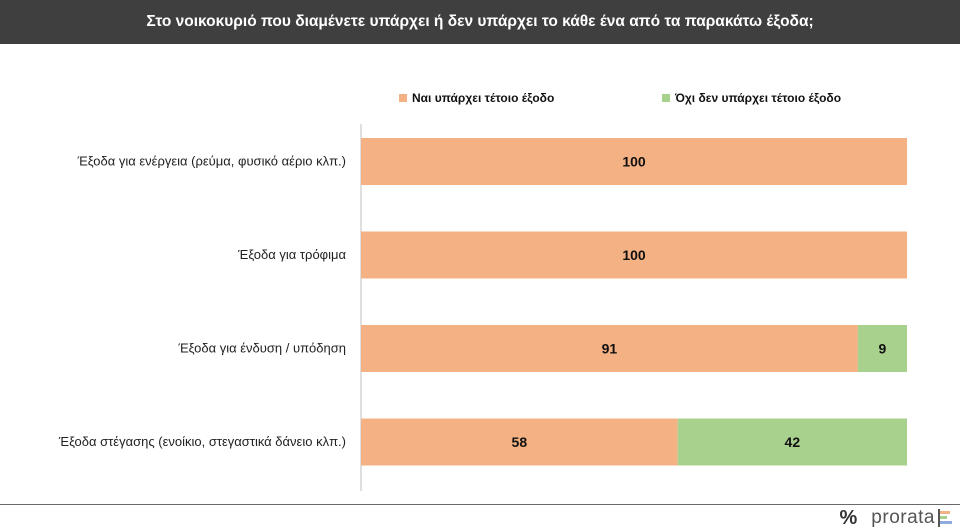  Describe the element at coordinates (758, 98) in the screenshot. I see `legend-label-no: Όχι δεν υπάρχει τέτοιο έξοδο` at that location.